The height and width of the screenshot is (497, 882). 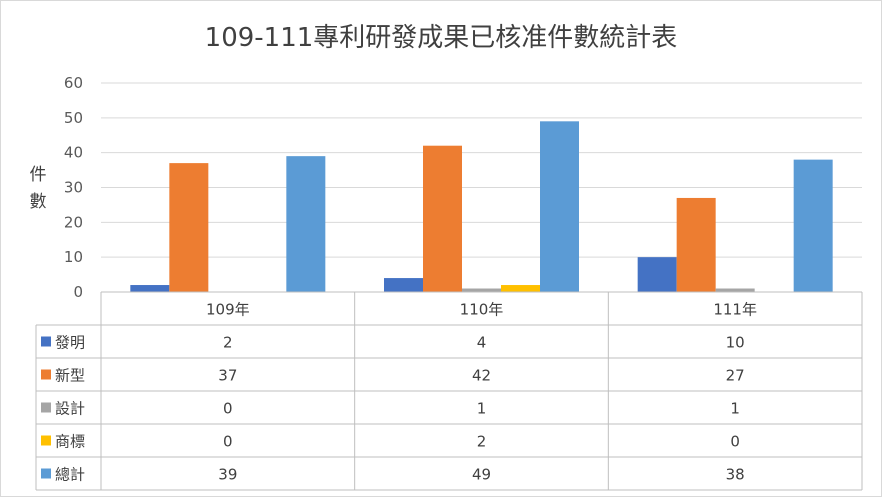 I want to click on x-category-label: 110年, so click(x=482, y=310).